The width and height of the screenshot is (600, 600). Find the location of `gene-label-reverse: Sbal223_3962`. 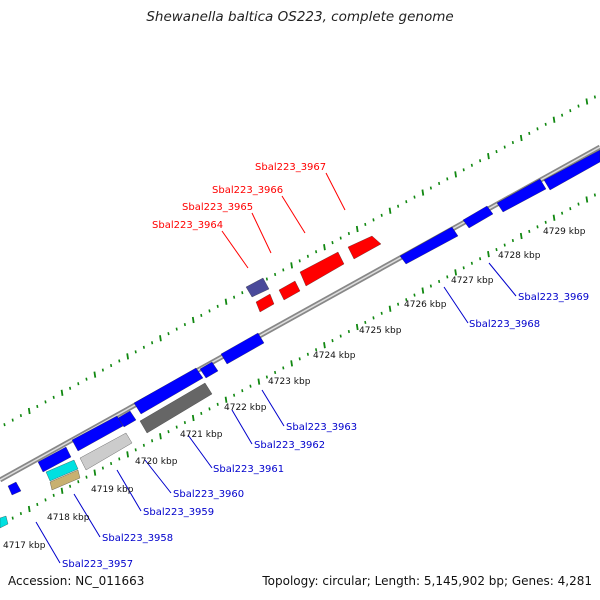

gene-label-reverse: Sbal223_3962 is located at coordinates (289, 445).